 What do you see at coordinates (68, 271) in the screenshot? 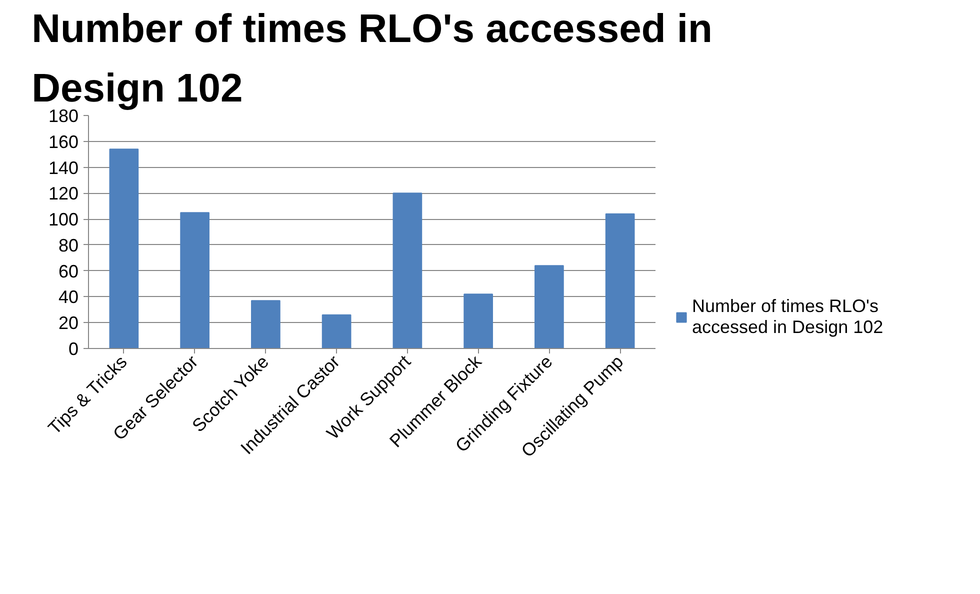
I see `y-tick-label: 60` at bounding box center [68, 271].